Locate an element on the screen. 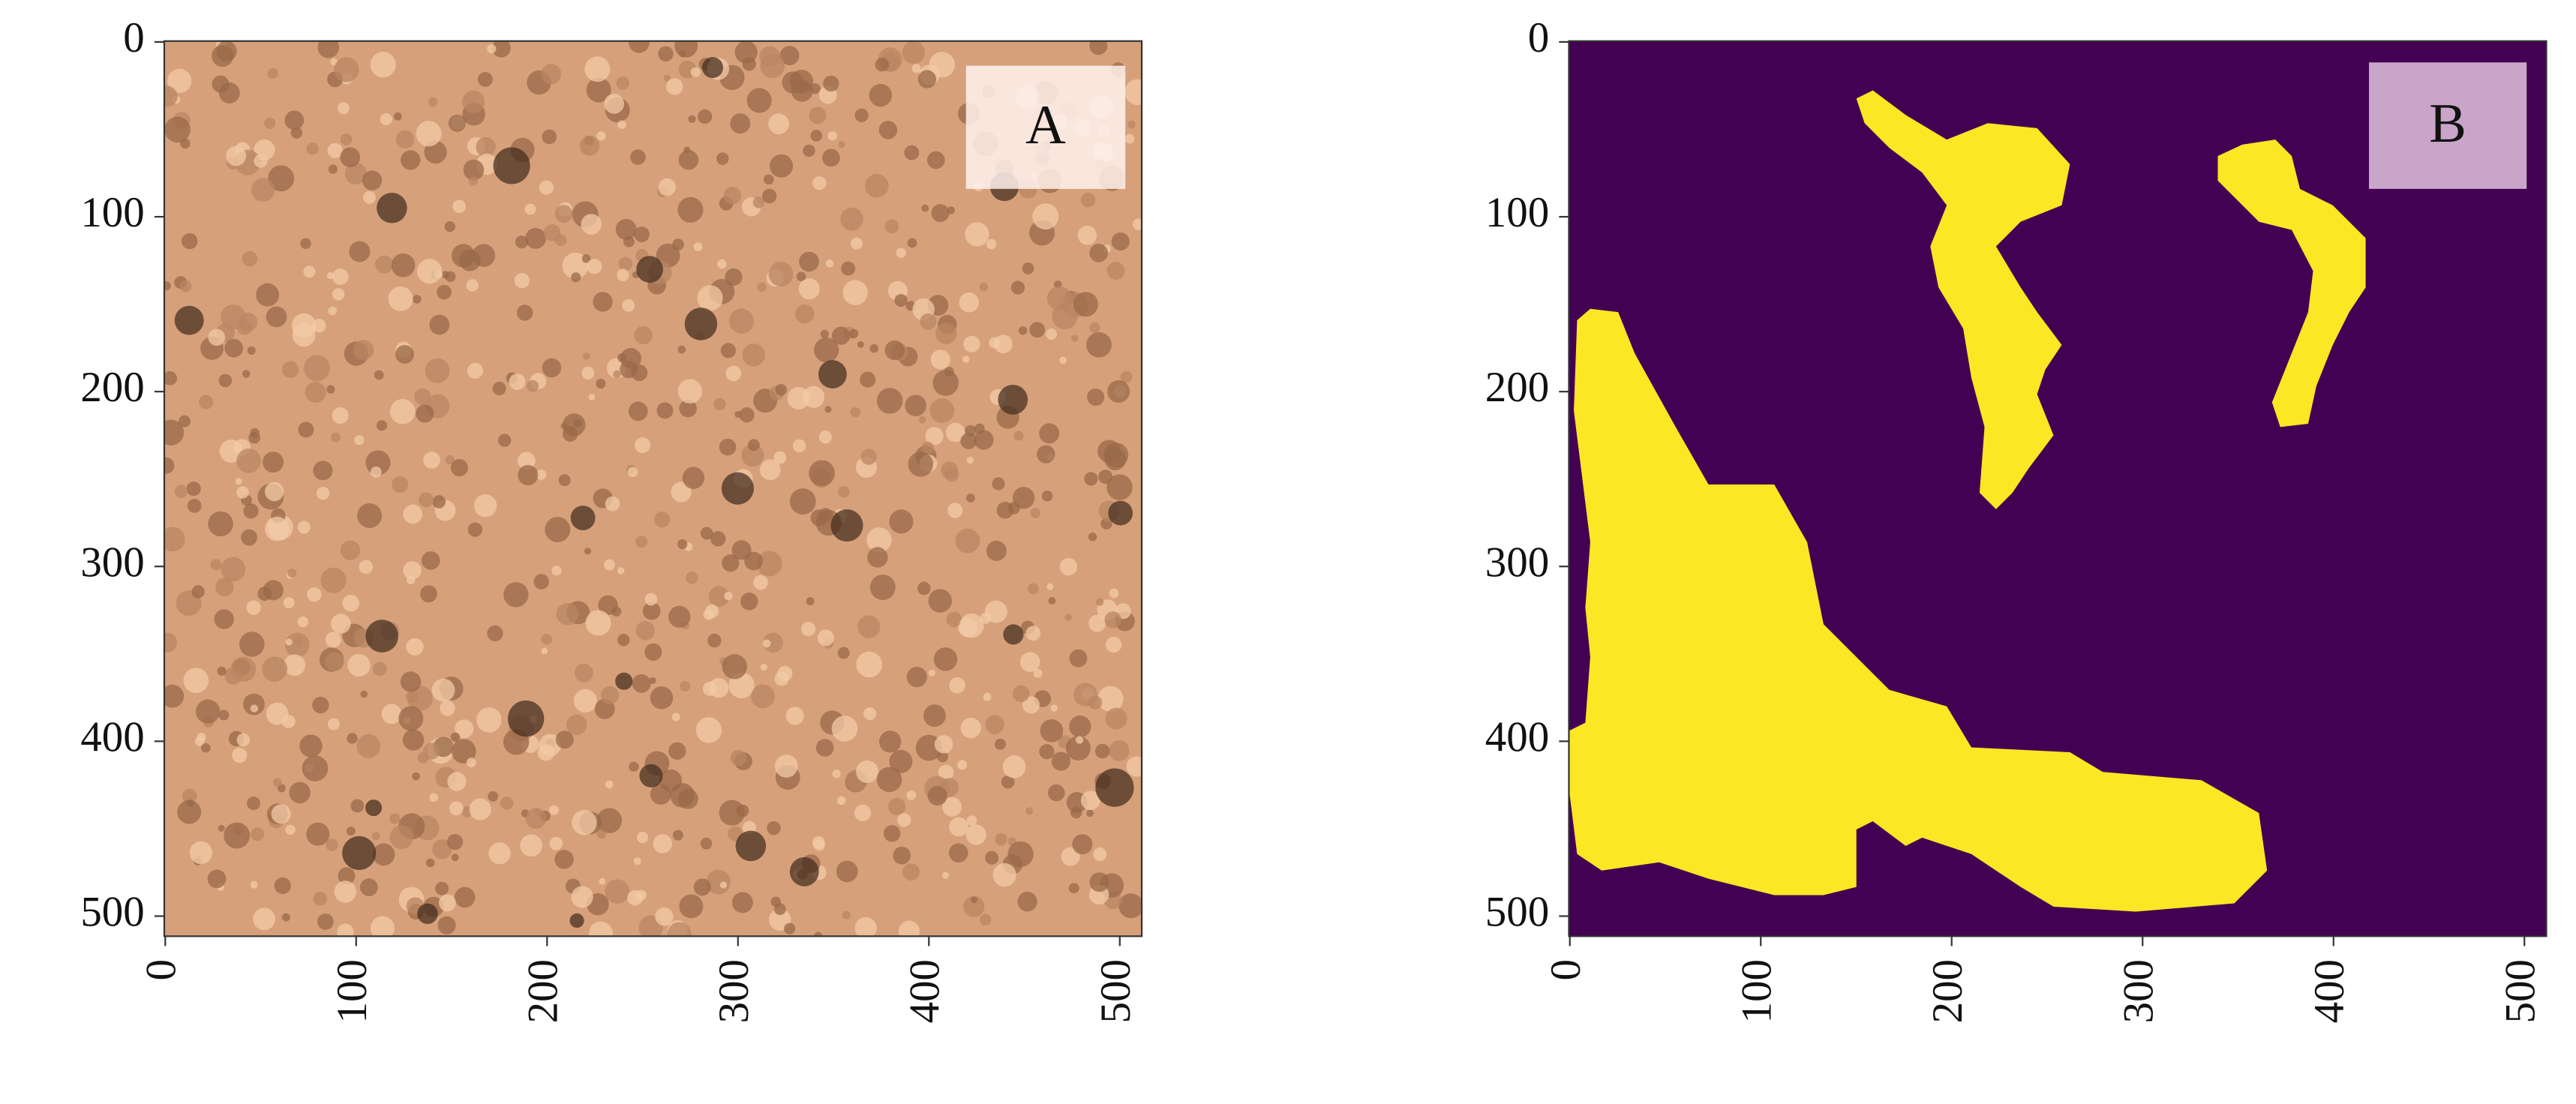 This screenshot has width=2576, height=1104. annotation: A is located at coordinates (1045, 125).